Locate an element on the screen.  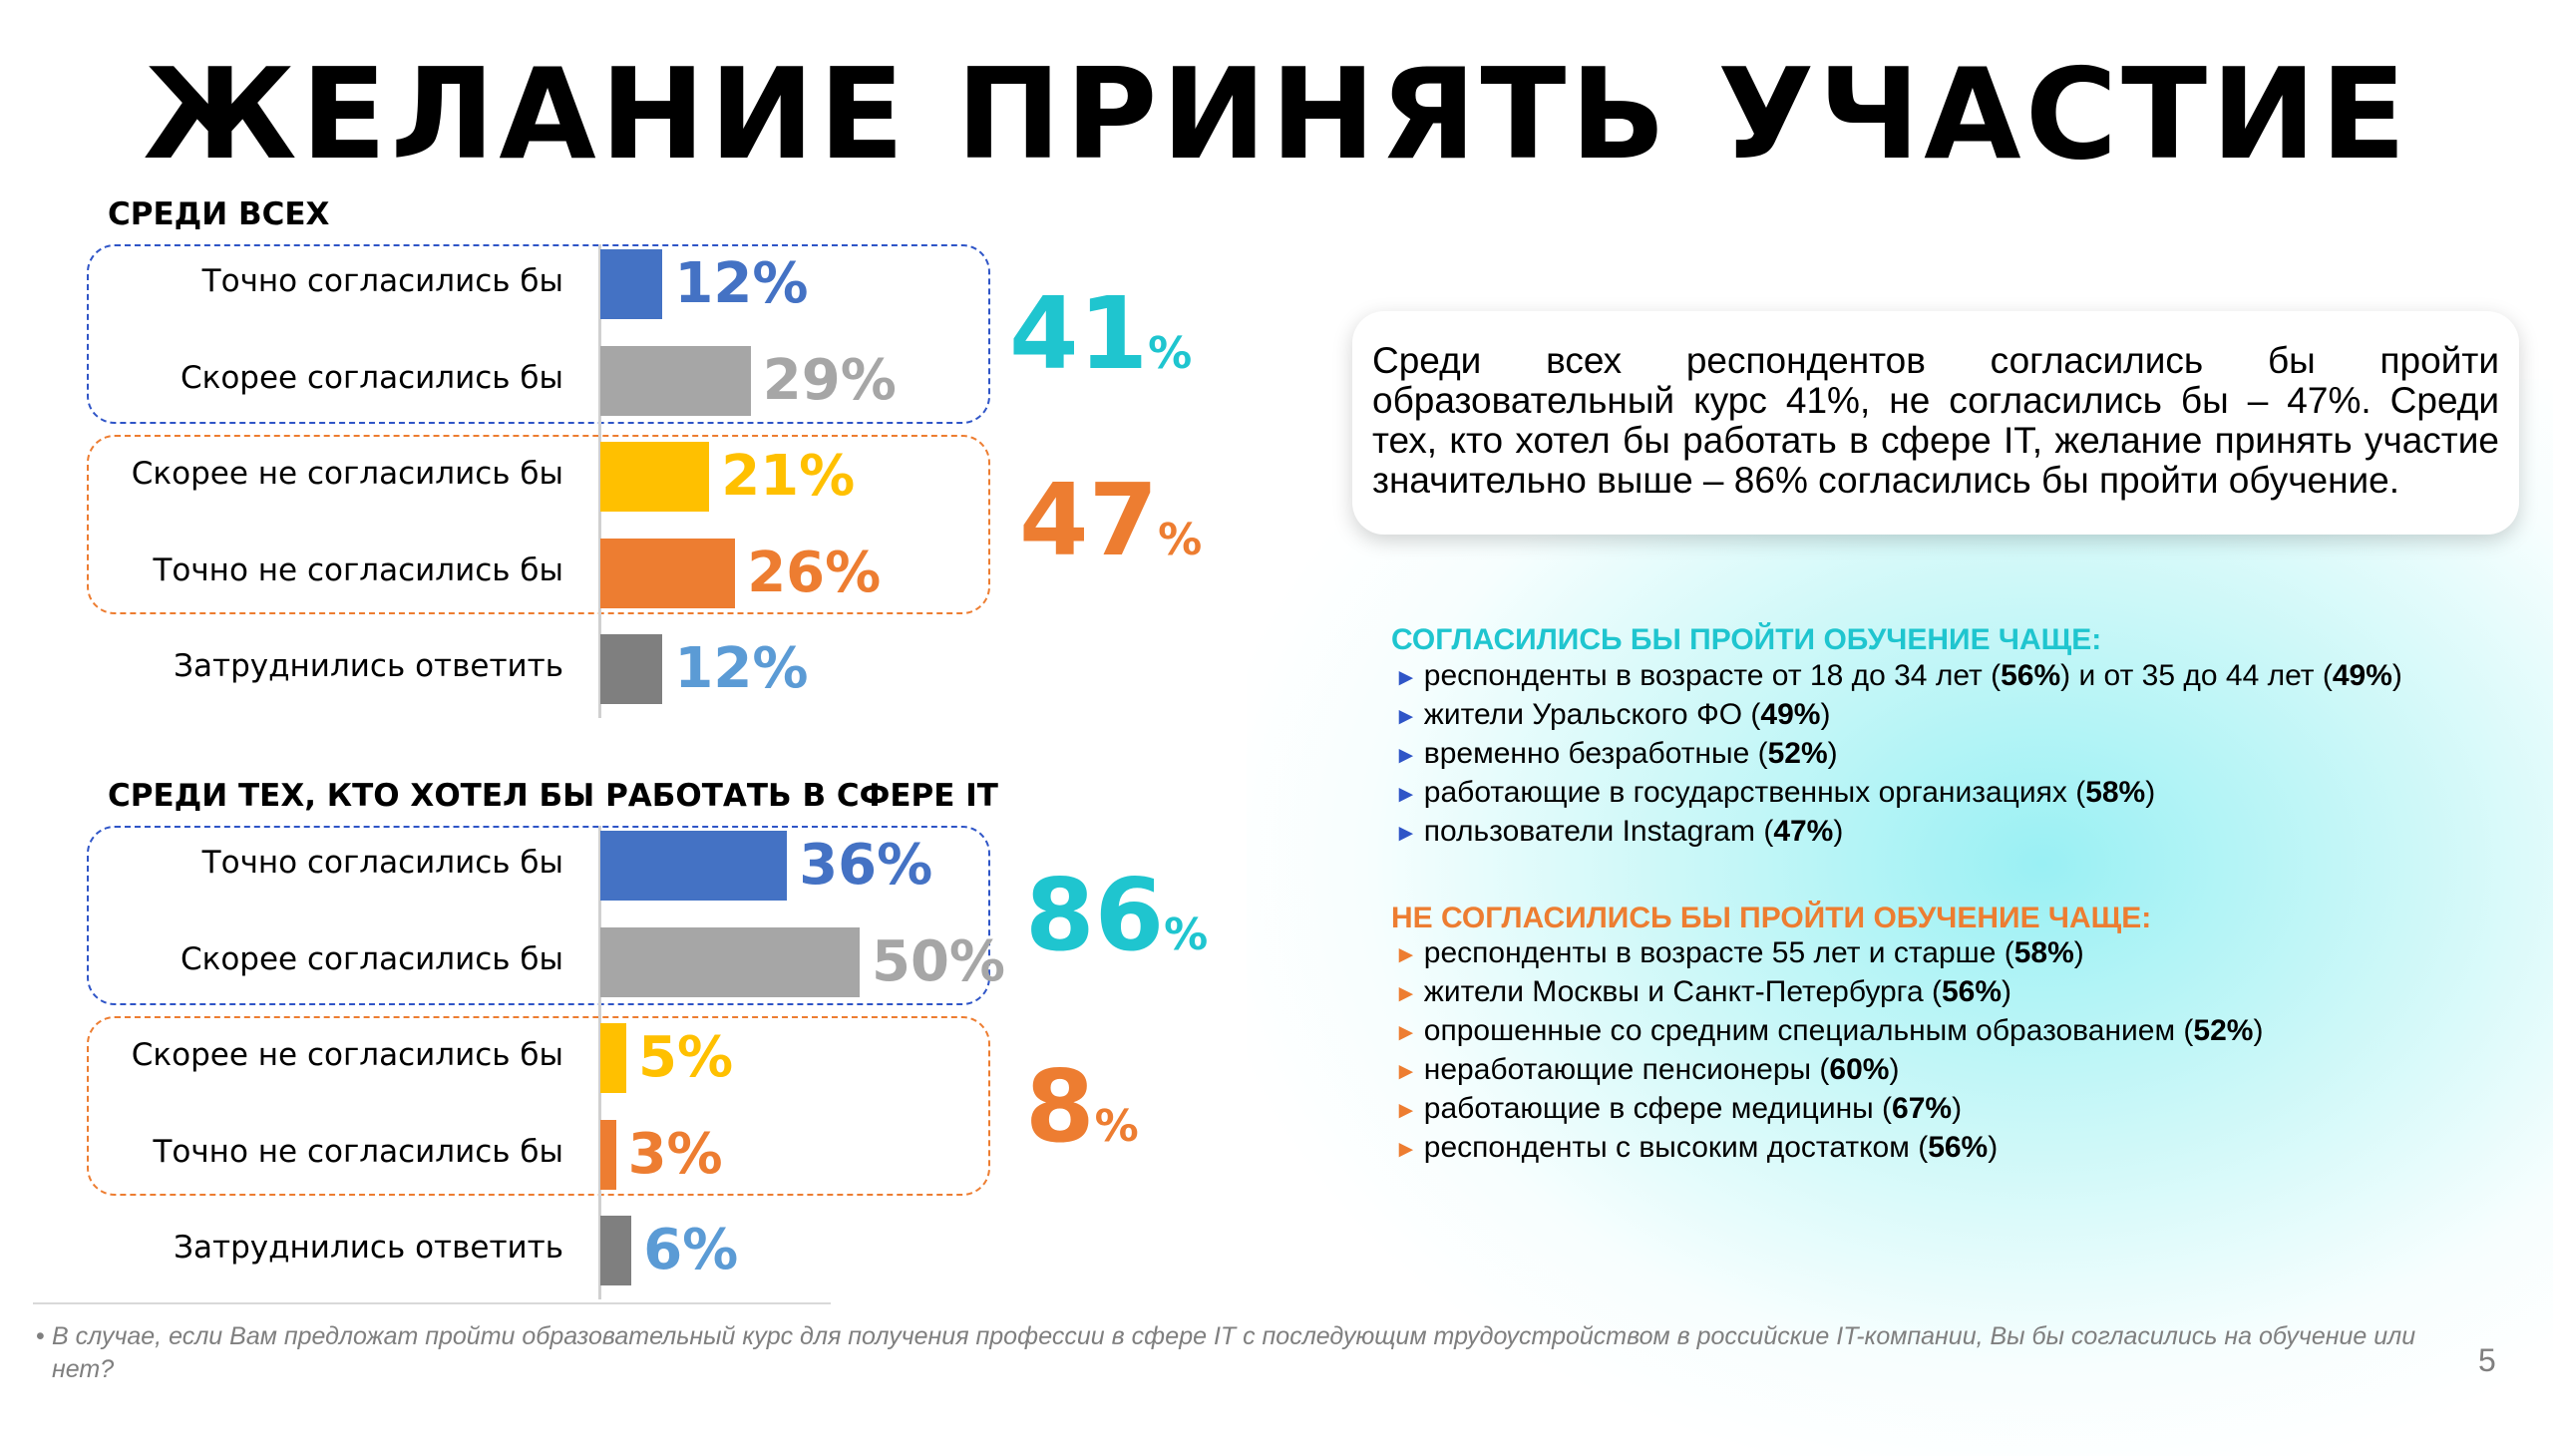
chart1-axis is located at coordinates (600, 481).